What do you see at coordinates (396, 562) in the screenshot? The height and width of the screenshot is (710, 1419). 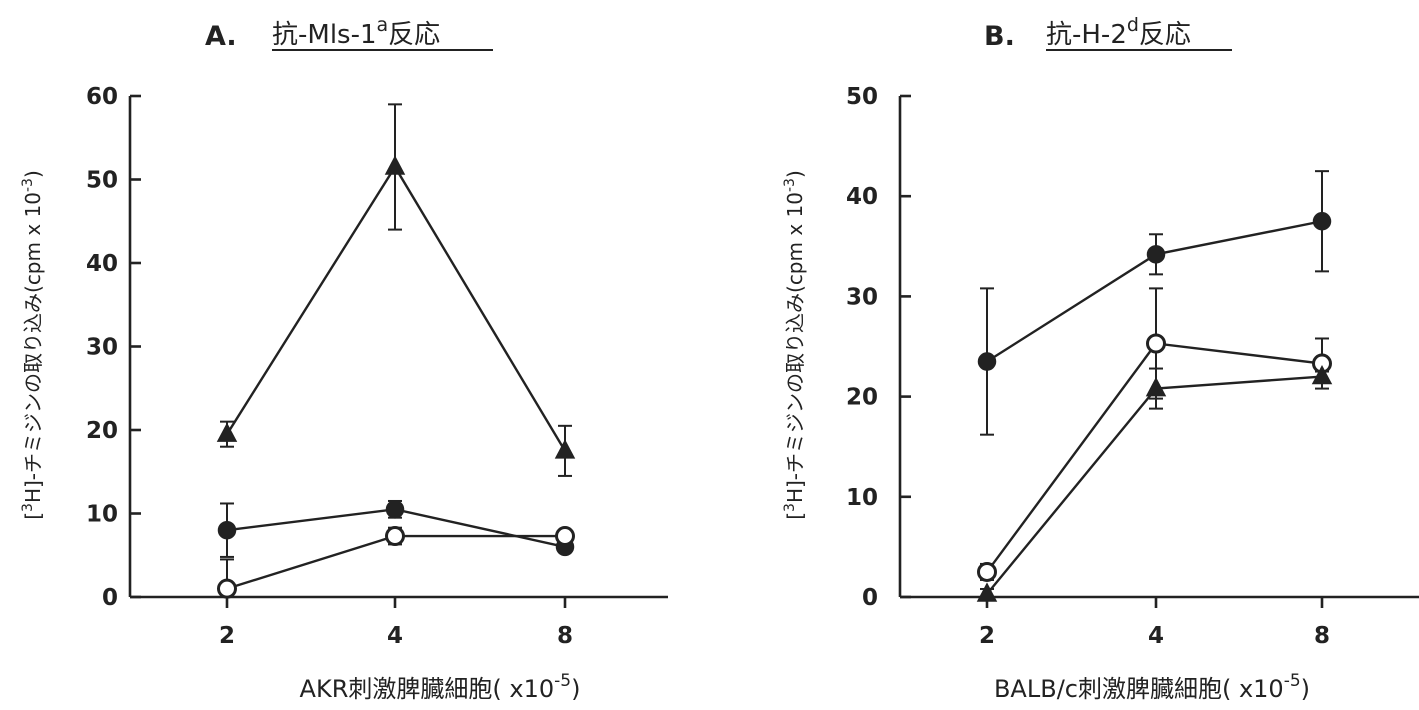 I see `chart-a-series-circle-open` at bounding box center [396, 562].